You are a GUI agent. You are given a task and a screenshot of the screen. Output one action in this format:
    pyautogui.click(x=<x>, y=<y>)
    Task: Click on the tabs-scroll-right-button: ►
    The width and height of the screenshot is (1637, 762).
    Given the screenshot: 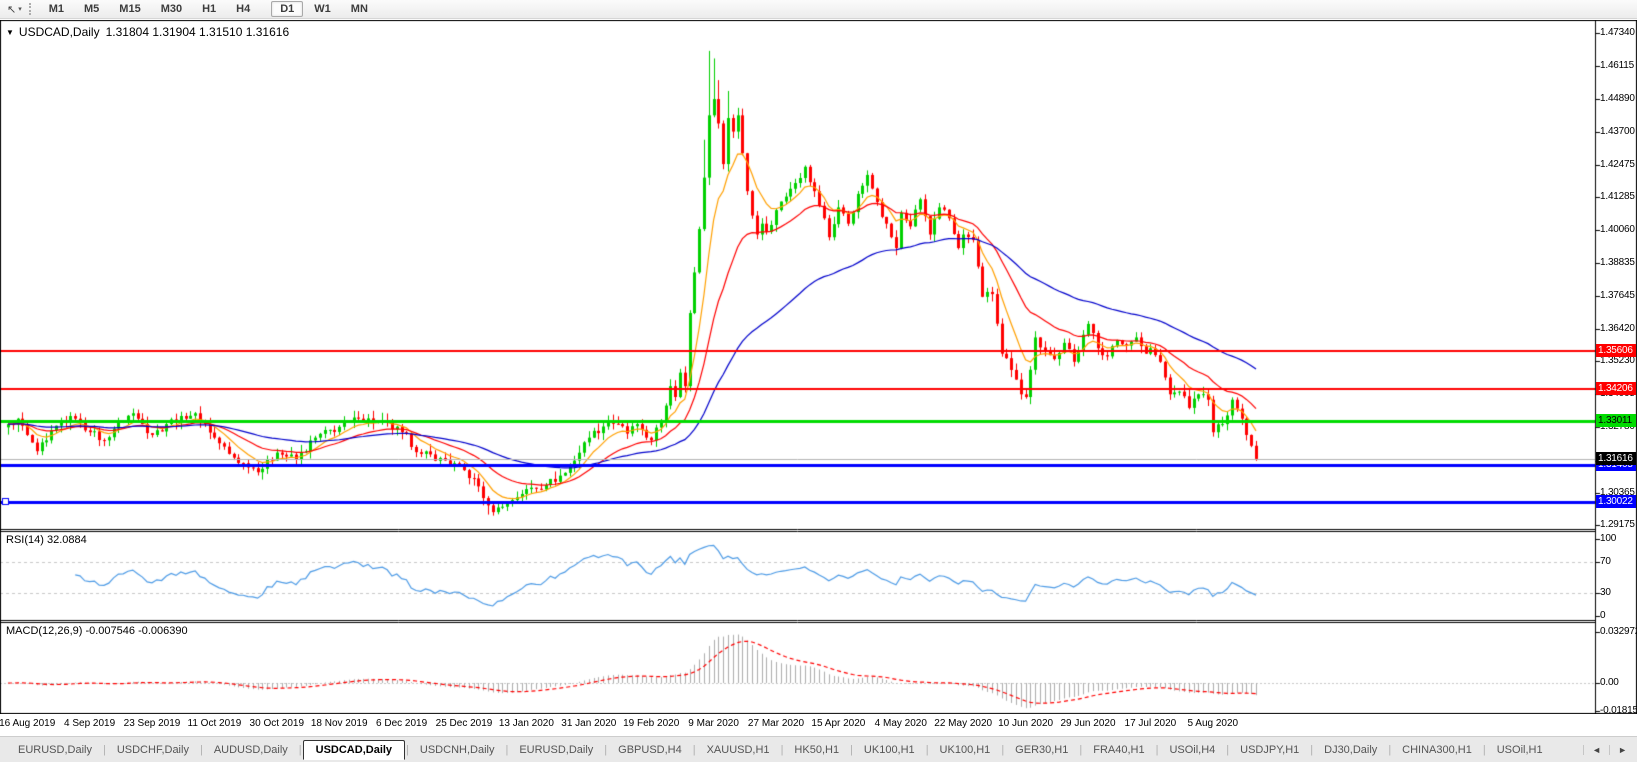 What is the action you would take?
    pyautogui.click(x=1618, y=749)
    